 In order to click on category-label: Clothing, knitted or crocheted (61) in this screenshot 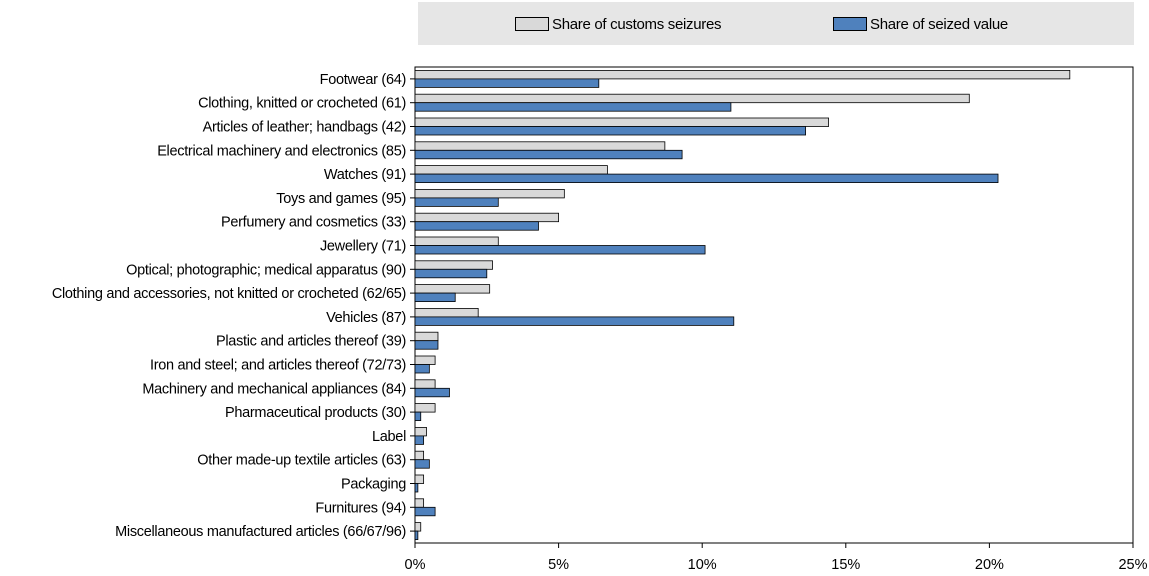, I will do `click(302, 104)`.